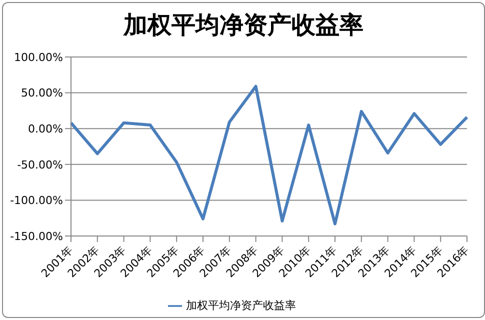 The height and width of the screenshot is (320, 485). What do you see at coordinates (42, 93) in the screenshot?
I see `y-tick-label: 50.00%` at bounding box center [42, 93].